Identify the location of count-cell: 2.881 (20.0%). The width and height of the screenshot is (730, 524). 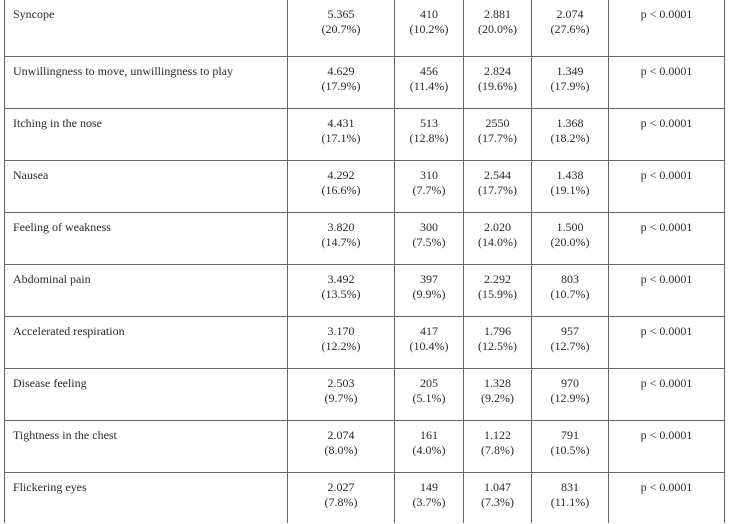
(497, 28).